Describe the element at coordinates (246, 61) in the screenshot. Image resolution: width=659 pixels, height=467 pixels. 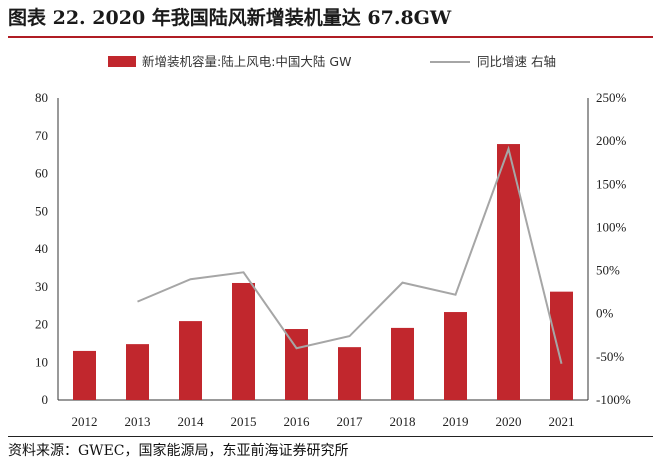
I see `legend-label-bar: 新增装机容量:陆上风电:中国大陆 GW` at that location.